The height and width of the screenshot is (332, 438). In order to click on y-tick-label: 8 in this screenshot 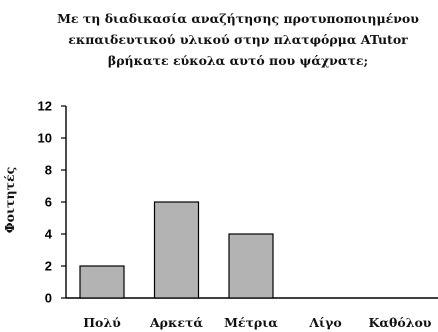, I will do `click(48, 170)`.